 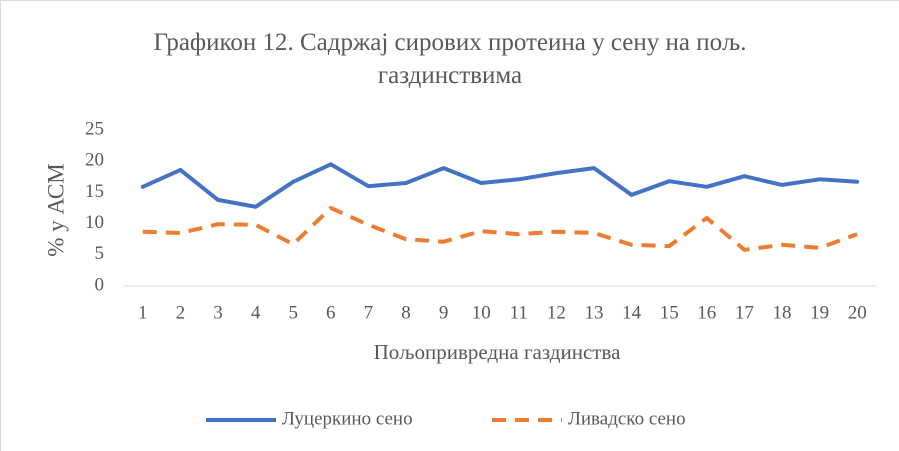 I want to click on x-tick-label: 11, so click(x=519, y=312).